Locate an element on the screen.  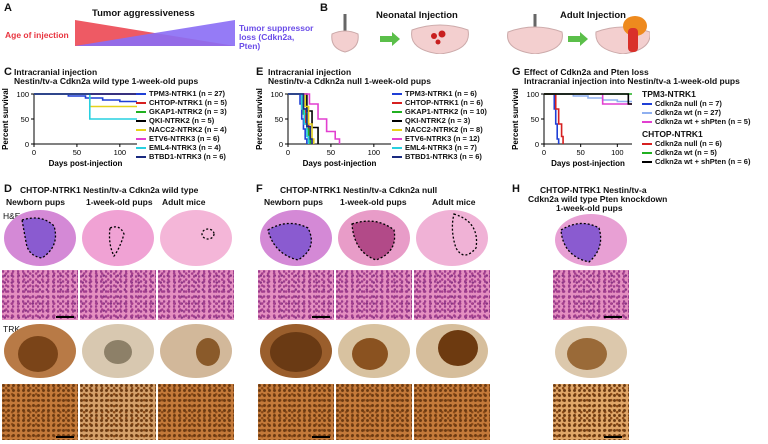
legend-item: GKAP1-NTRK2 (n = 3) is located at coordinates (181, 111).